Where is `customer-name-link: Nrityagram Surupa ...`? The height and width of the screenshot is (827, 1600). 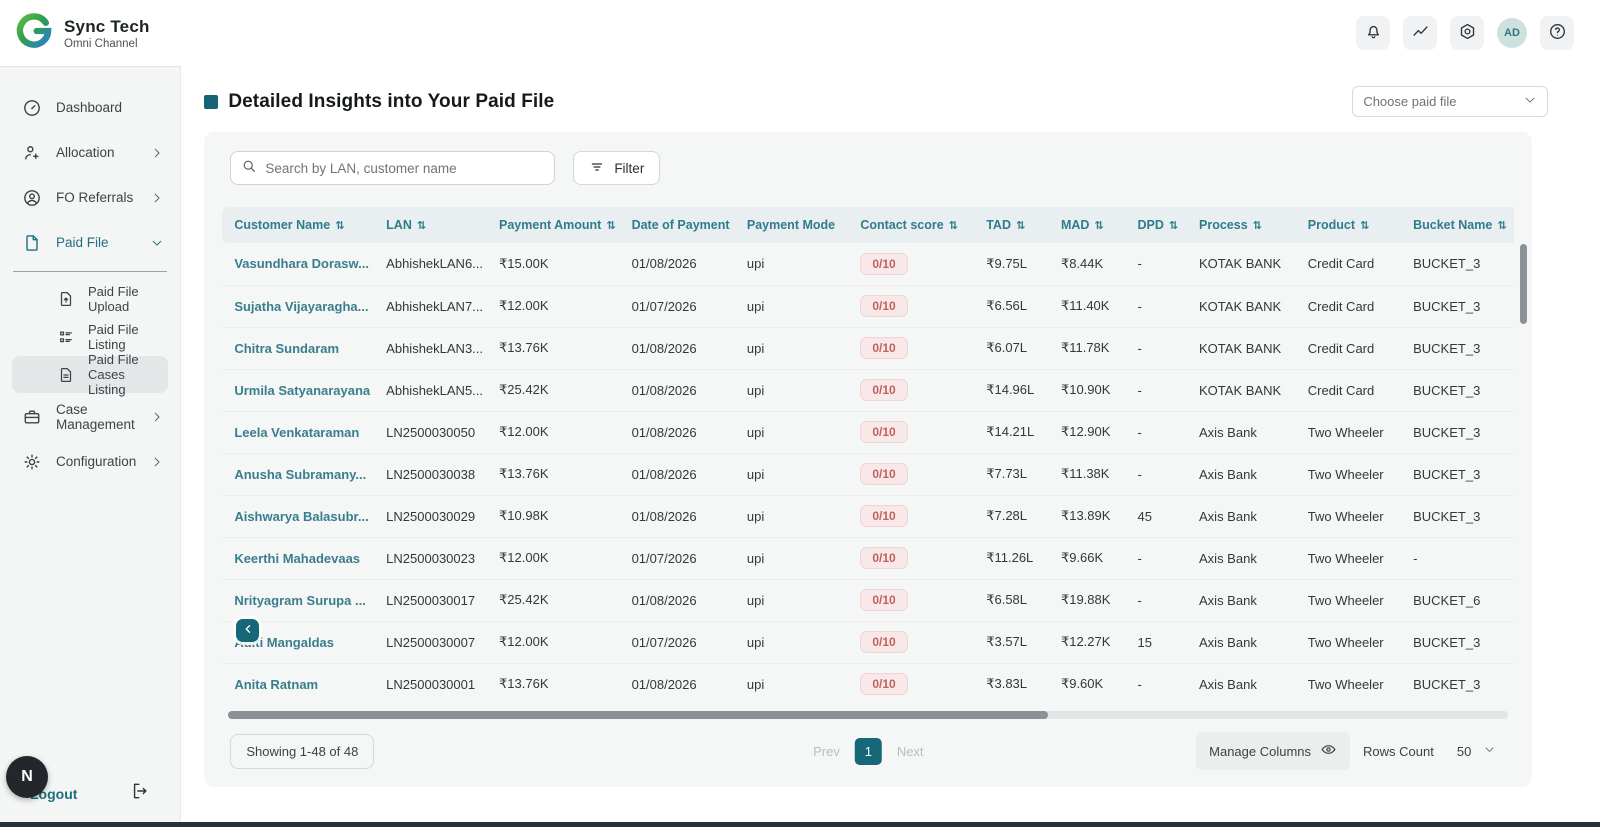
customer-name-link: Nrityagram Surupa ... is located at coordinates (300, 600).